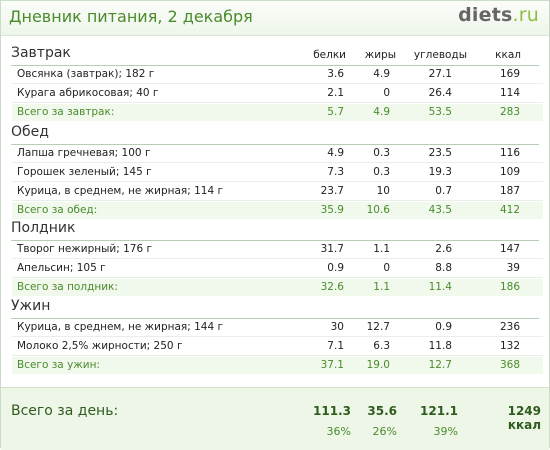  I want to click on food-carbs-value: 23.5, so click(440, 153).